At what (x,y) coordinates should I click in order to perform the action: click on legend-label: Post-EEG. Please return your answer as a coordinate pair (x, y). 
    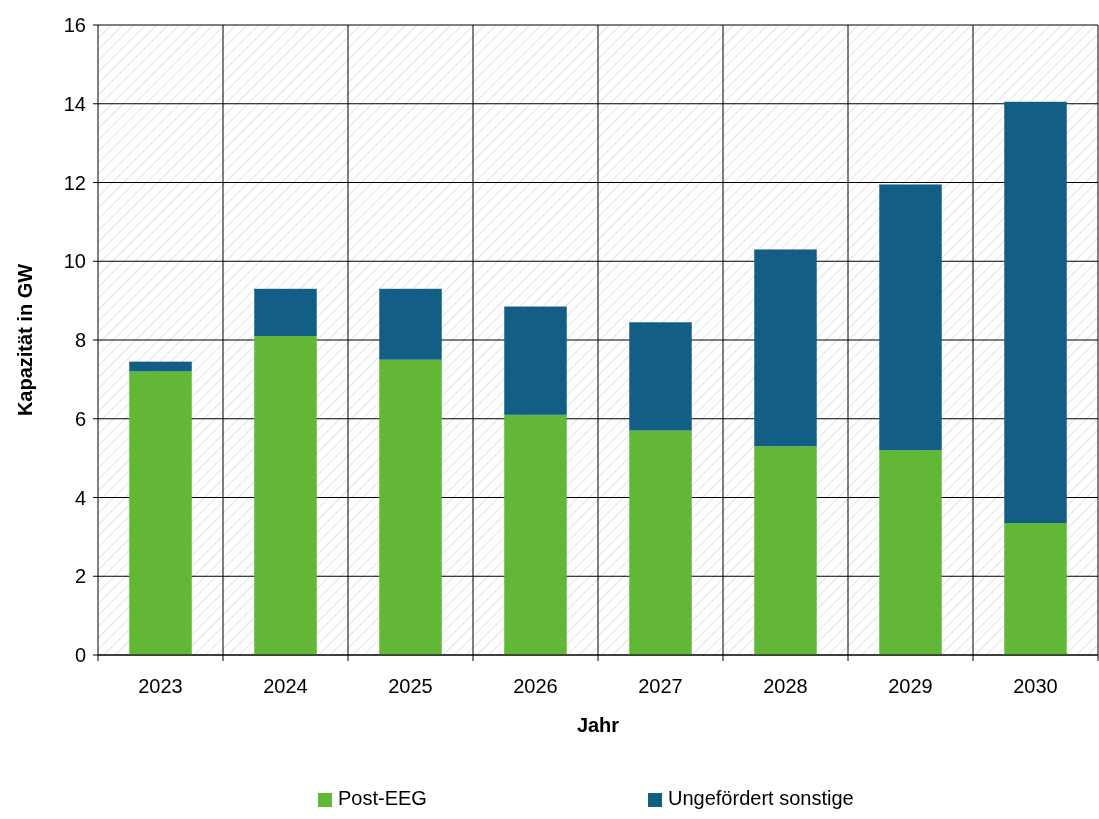
    Looking at the image, I should click on (382, 798).